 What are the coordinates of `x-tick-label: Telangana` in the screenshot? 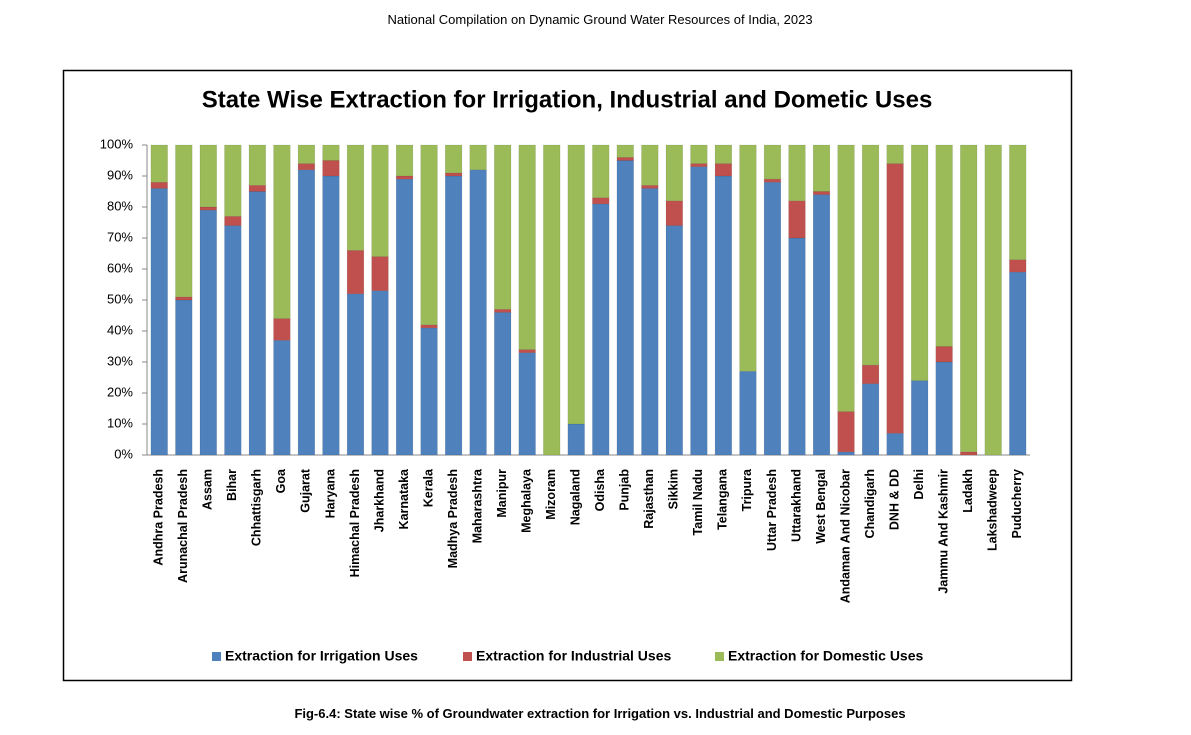 It's located at (723, 499).